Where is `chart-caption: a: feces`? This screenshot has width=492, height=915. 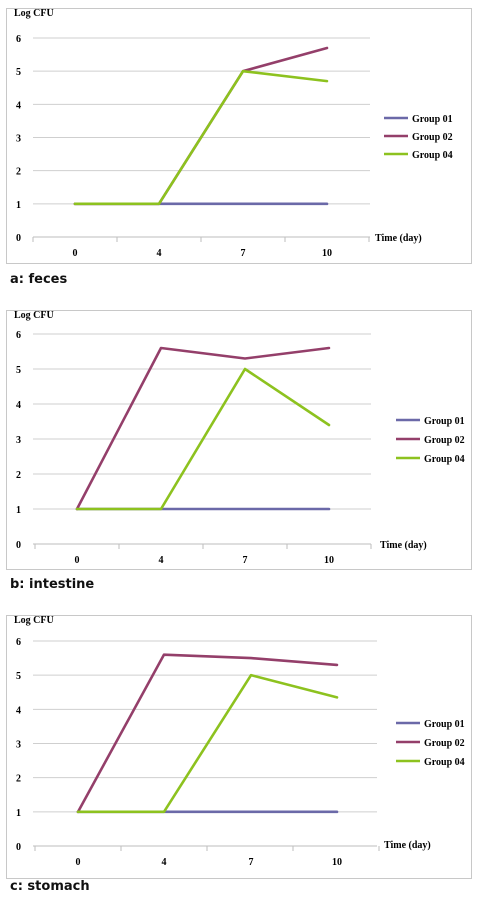 chart-caption: a: feces is located at coordinates (39, 279).